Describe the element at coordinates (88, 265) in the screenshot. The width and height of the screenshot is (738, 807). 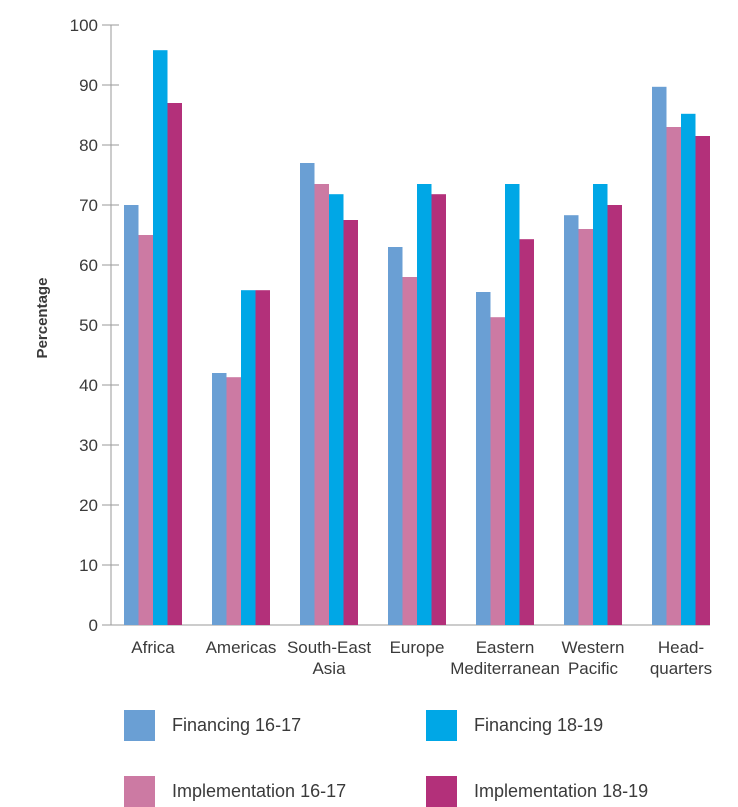
I see `y-tick-label: 60` at that location.